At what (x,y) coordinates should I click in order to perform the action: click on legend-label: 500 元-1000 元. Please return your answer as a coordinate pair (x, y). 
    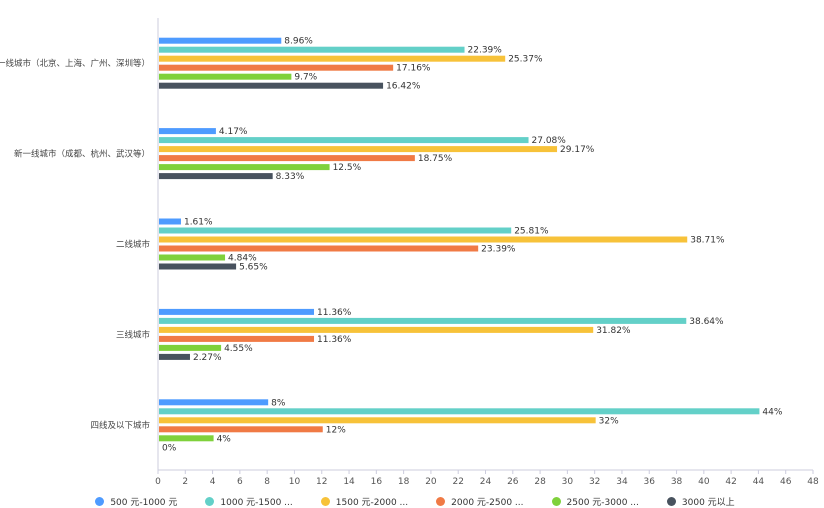
    Looking at the image, I should click on (144, 503).